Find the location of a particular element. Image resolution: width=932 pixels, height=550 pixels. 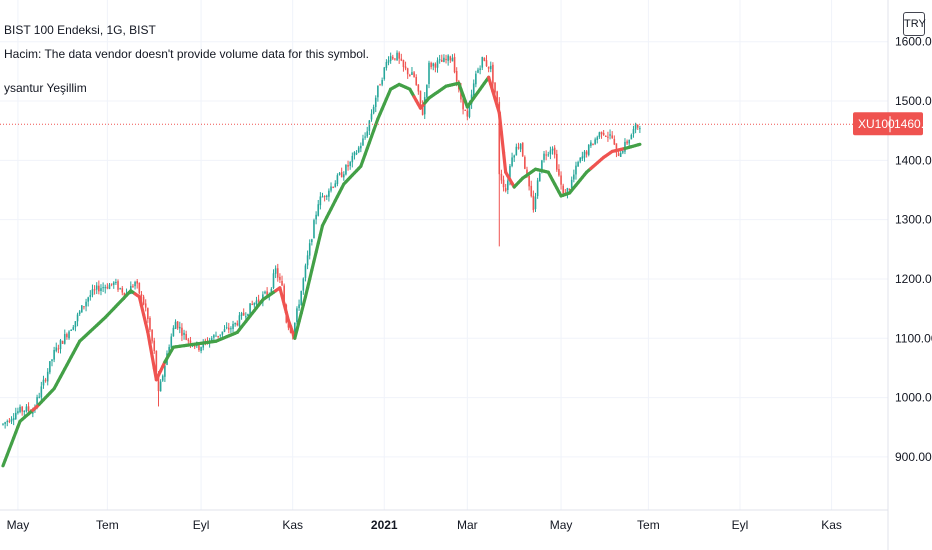

currency-button: TRY is located at coordinates (914, 24).